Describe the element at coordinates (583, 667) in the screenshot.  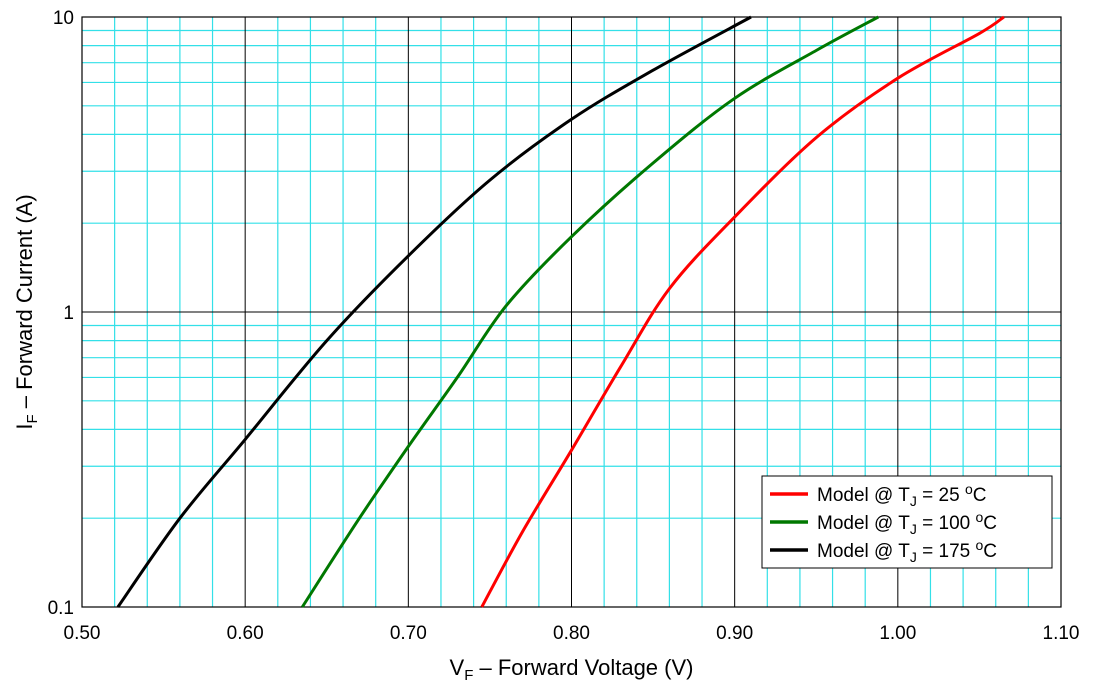
I see `x-axis-title-rest: – Forward Voltage (V)` at that location.